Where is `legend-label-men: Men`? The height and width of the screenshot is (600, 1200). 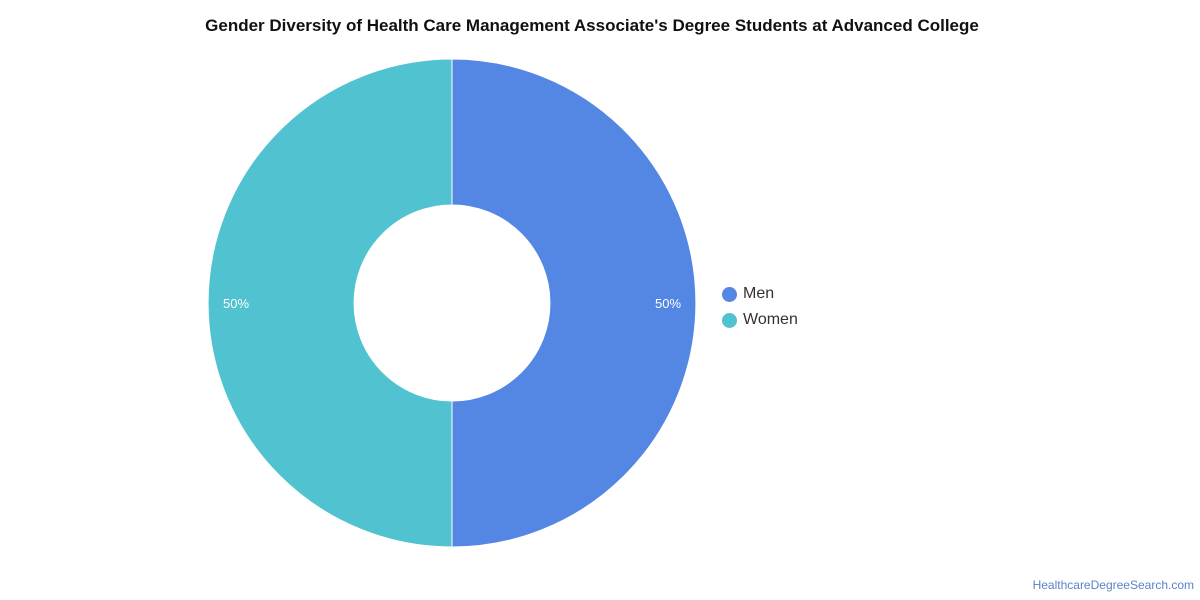
legend-label-men: Men is located at coordinates (759, 293).